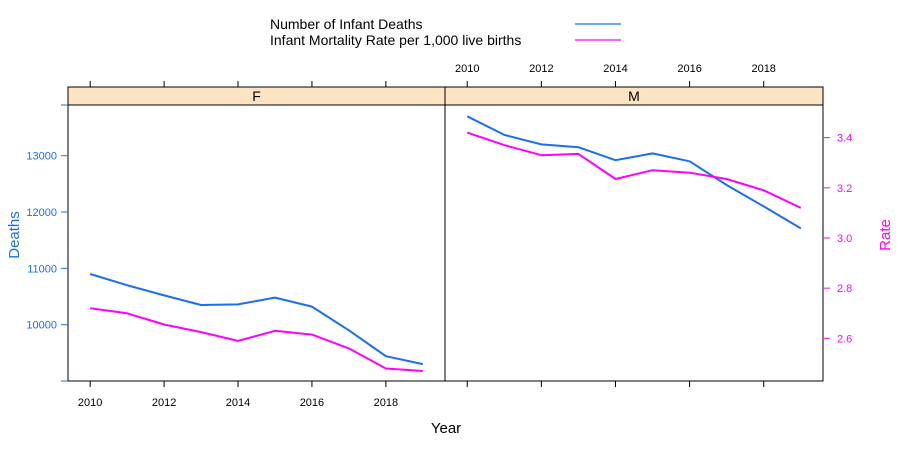 This screenshot has width=900, height=450. What do you see at coordinates (634, 96) in the screenshot?
I see `strip-label-m: M` at bounding box center [634, 96].